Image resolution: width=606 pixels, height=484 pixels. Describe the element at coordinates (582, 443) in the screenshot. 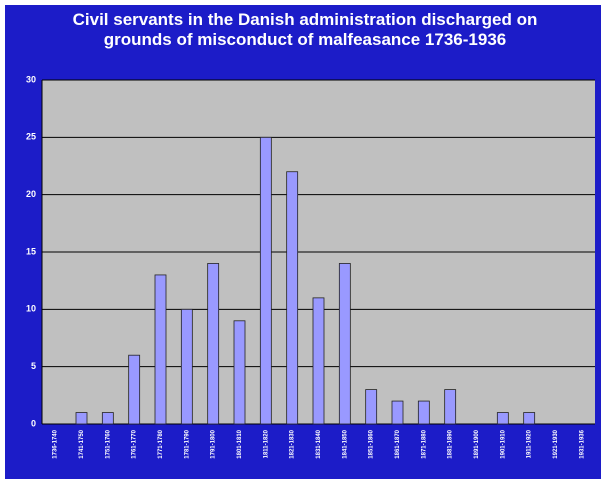

I see `x-tick-label: 1931-1936` at that location.